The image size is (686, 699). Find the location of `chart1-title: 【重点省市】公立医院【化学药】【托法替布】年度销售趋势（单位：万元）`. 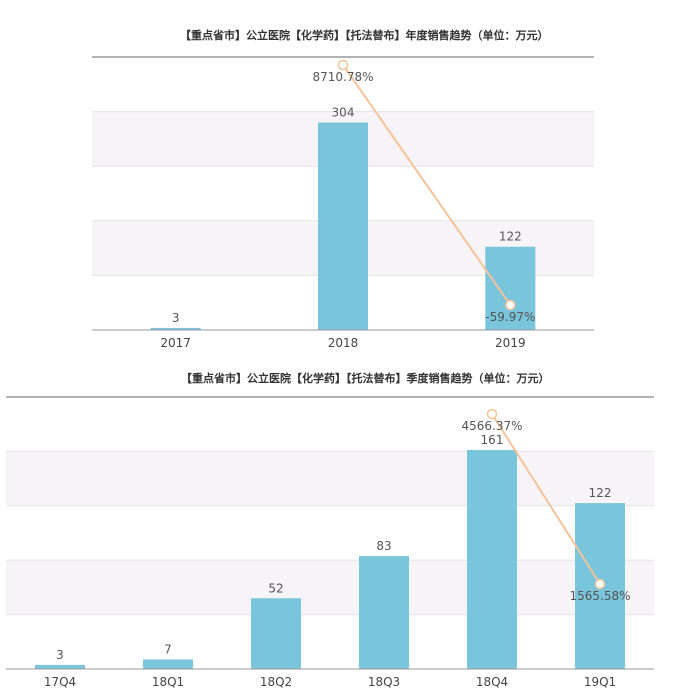

chart1-title: 【重点省市】公立医院【化学药】【托法替布】年度销售趋势（单位：万元） is located at coordinates (364, 35).